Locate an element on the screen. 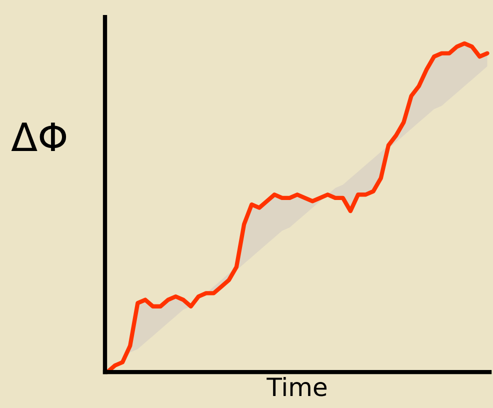 Image resolution: width=493 pixels, height=408 pixels. y-axis-title: ΔΦ is located at coordinates (38, 137).